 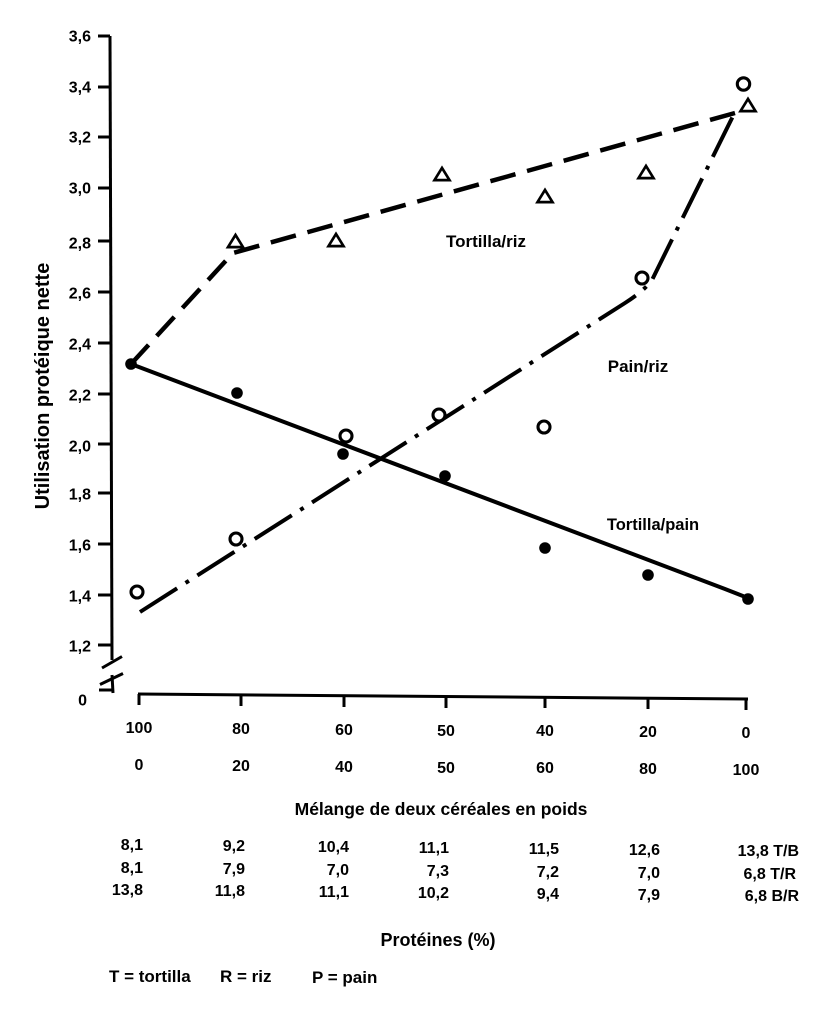 What do you see at coordinates (80, 495) in the screenshot?
I see `svg-text: 1,8` at bounding box center [80, 495].